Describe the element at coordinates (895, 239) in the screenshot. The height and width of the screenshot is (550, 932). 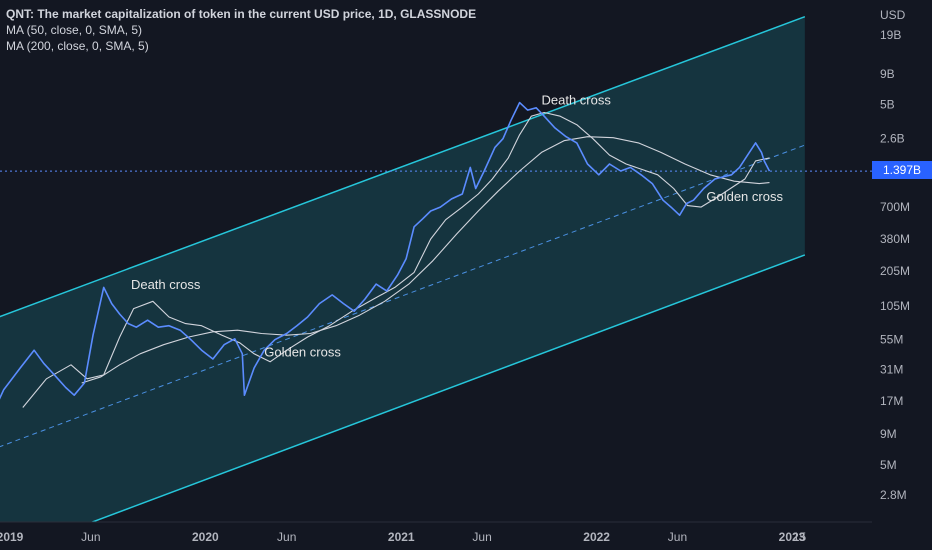
I see `y-tick-label: 380M` at that location.